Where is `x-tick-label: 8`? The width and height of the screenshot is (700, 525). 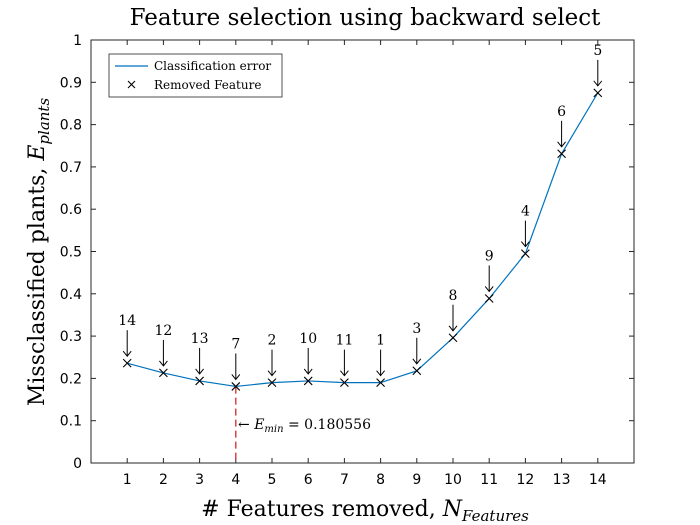 x-tick-label: 8 is located at coordinates (380, 480).